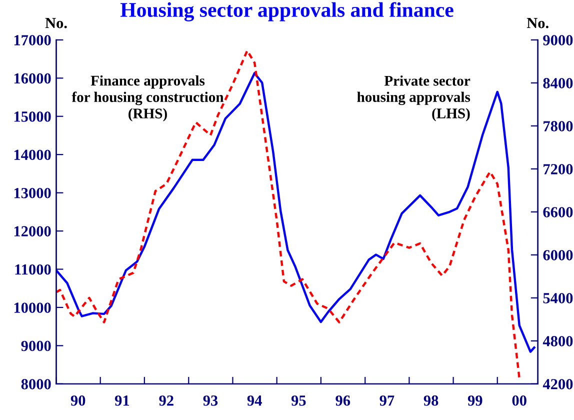 This screenshot has width=574, height=420. What do you see at coordinates (210, 400) in the screenshot?
I see `x-tick-label: 93` at bounding box center [210, 400].